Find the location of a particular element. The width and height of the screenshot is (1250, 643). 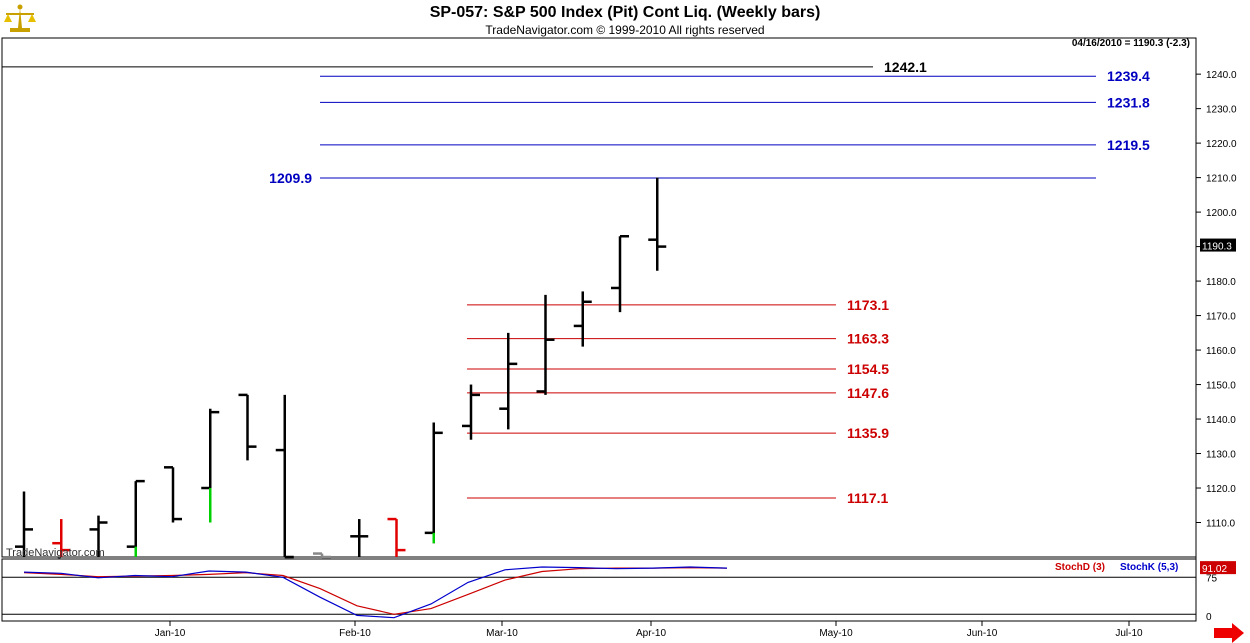

watermark-text: TradeNavigator.com is located at coordinates (55, 553).